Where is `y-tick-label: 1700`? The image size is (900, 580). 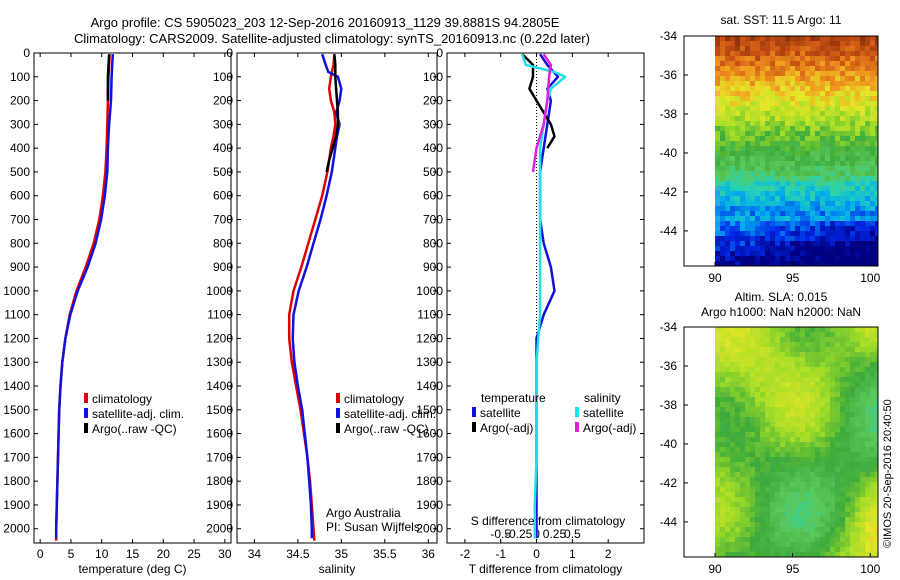 y-tick-label: 1700 is located at coordinates (429, 457).